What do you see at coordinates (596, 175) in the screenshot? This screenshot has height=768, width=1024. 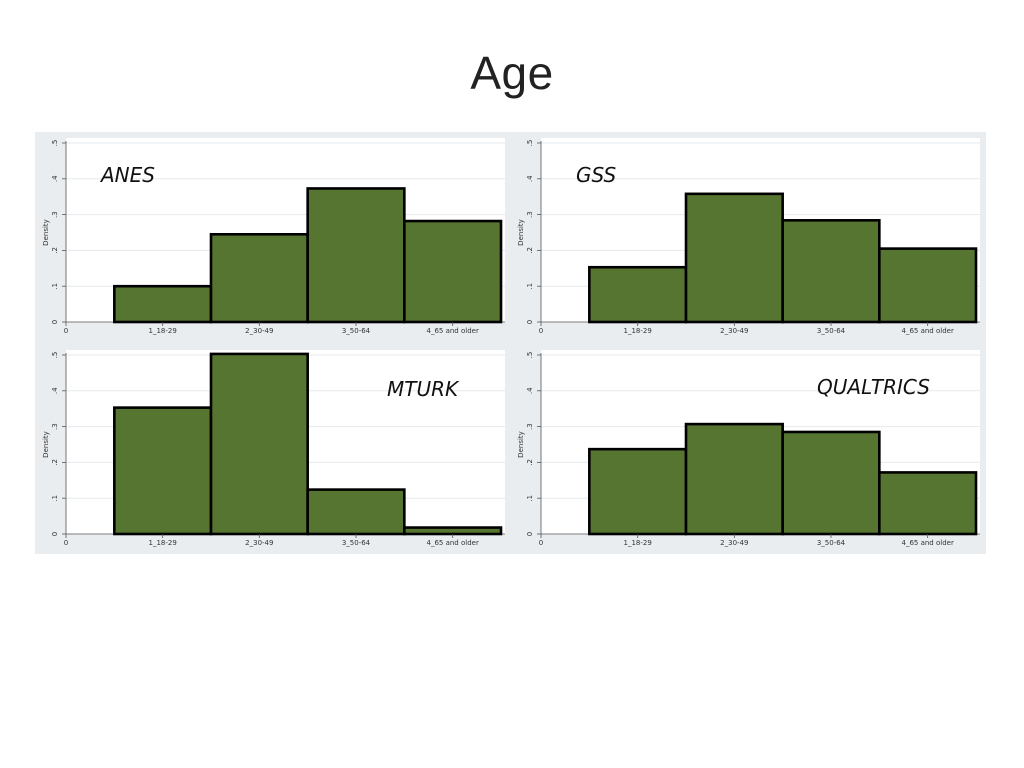 I see `panel-label: GSS` at bounding box center [596, 175].